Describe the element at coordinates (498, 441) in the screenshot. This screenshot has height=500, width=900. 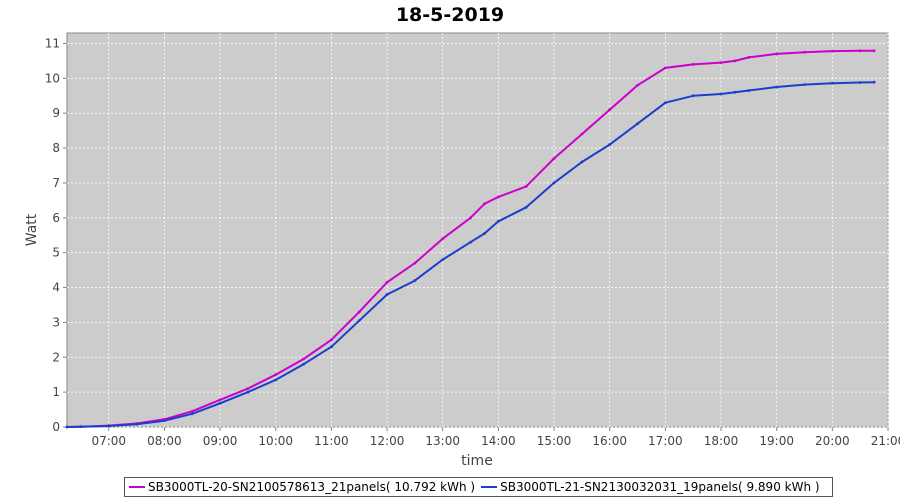
I see `x-tick-label: 14:00` at that location.